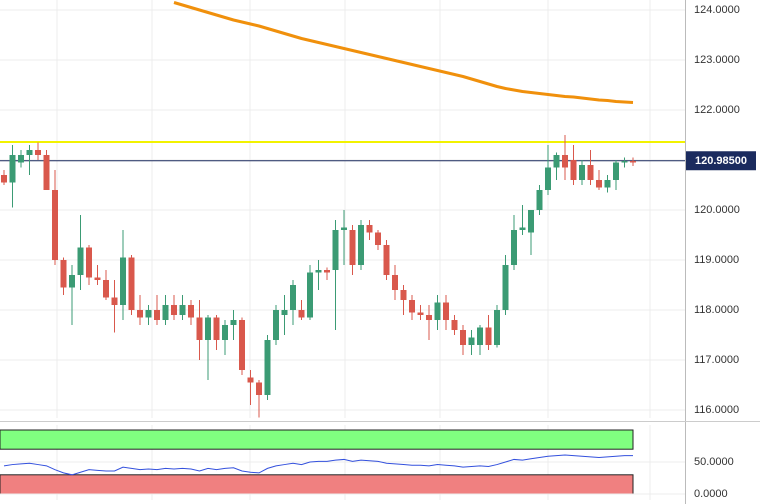 The height and width of the screenshot is (504, 760). Describe the element at coordinates (717, 10) in the screenshot. I see `y-tick-label: 124.0000` at that location.